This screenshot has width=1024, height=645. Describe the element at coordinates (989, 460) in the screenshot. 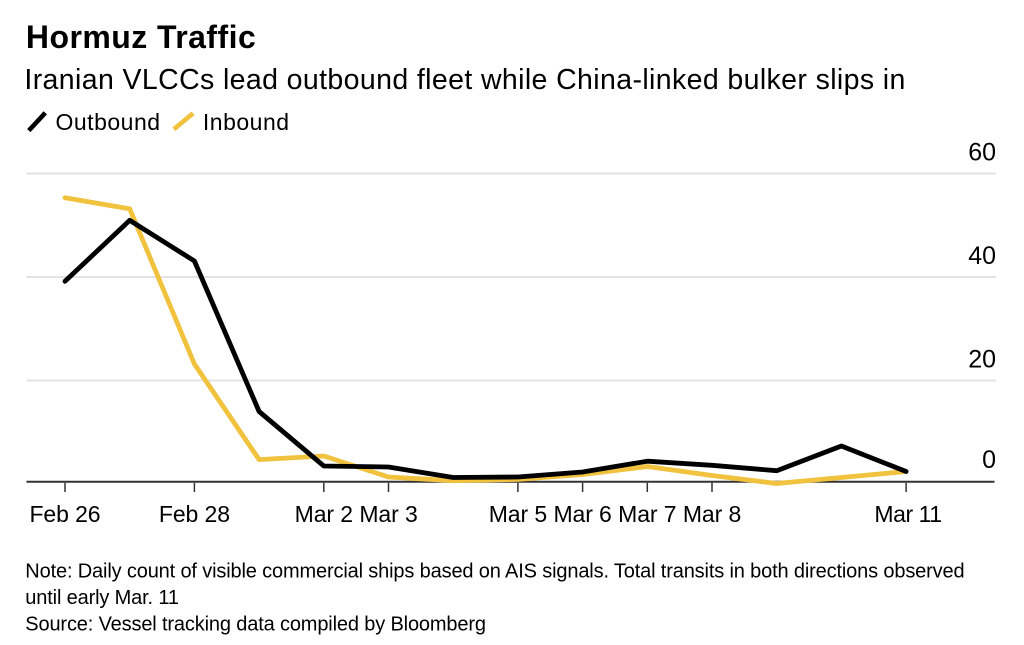

I see `svg-text: 0` at that location.